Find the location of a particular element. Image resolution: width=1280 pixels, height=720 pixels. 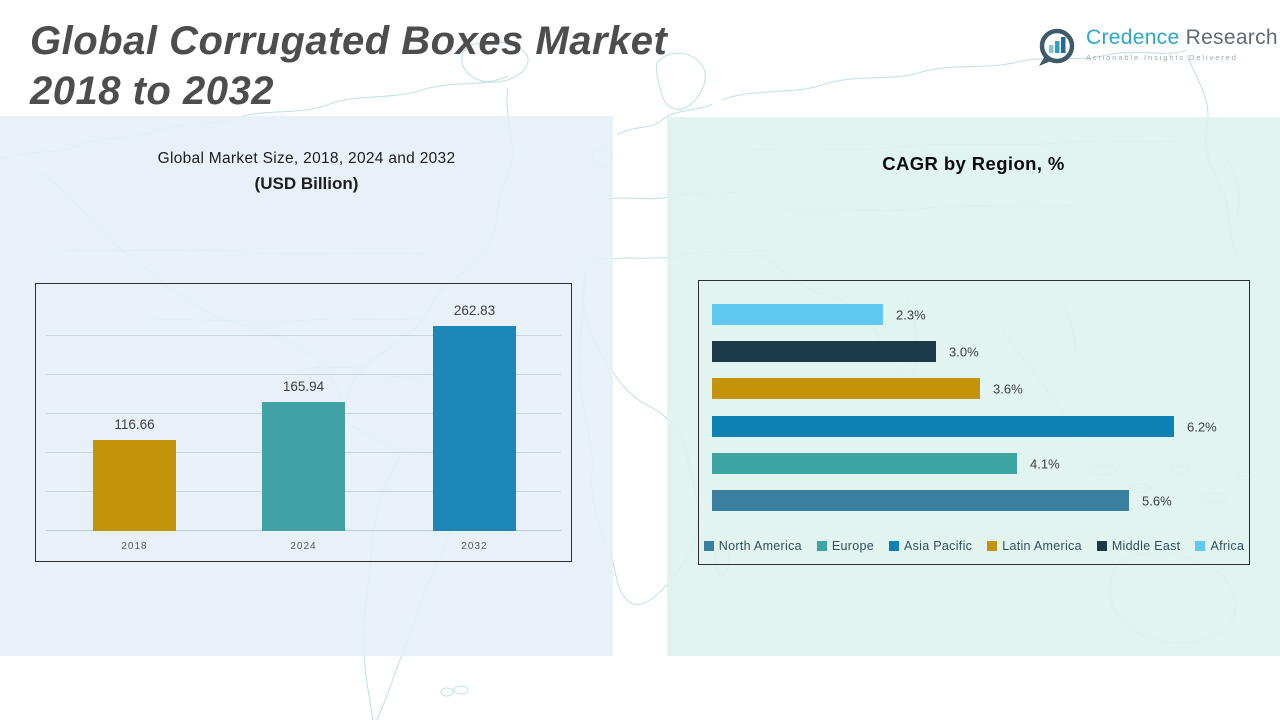

cagr-bar-europe is located at coordinates (864, 463).